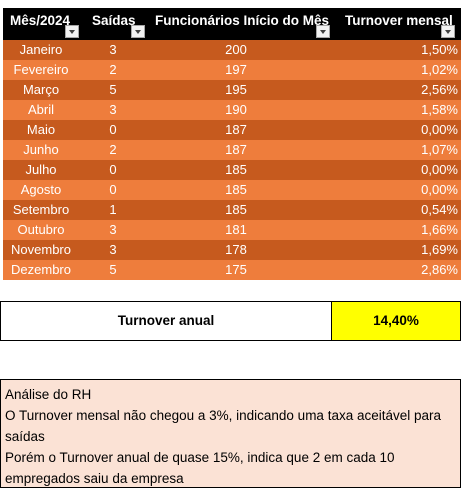  What do you see at coordinates (236, 269) in the screenshot?
I see `cell-funcionarios: 175` at bounding box center [236, 269].